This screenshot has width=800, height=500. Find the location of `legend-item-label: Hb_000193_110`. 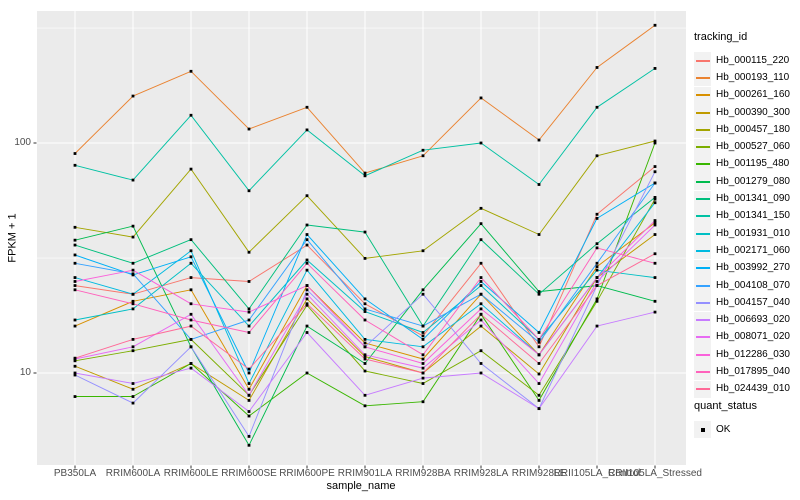

legend-item-label: Hb_000193_110 is located at coordinates (753, 77).